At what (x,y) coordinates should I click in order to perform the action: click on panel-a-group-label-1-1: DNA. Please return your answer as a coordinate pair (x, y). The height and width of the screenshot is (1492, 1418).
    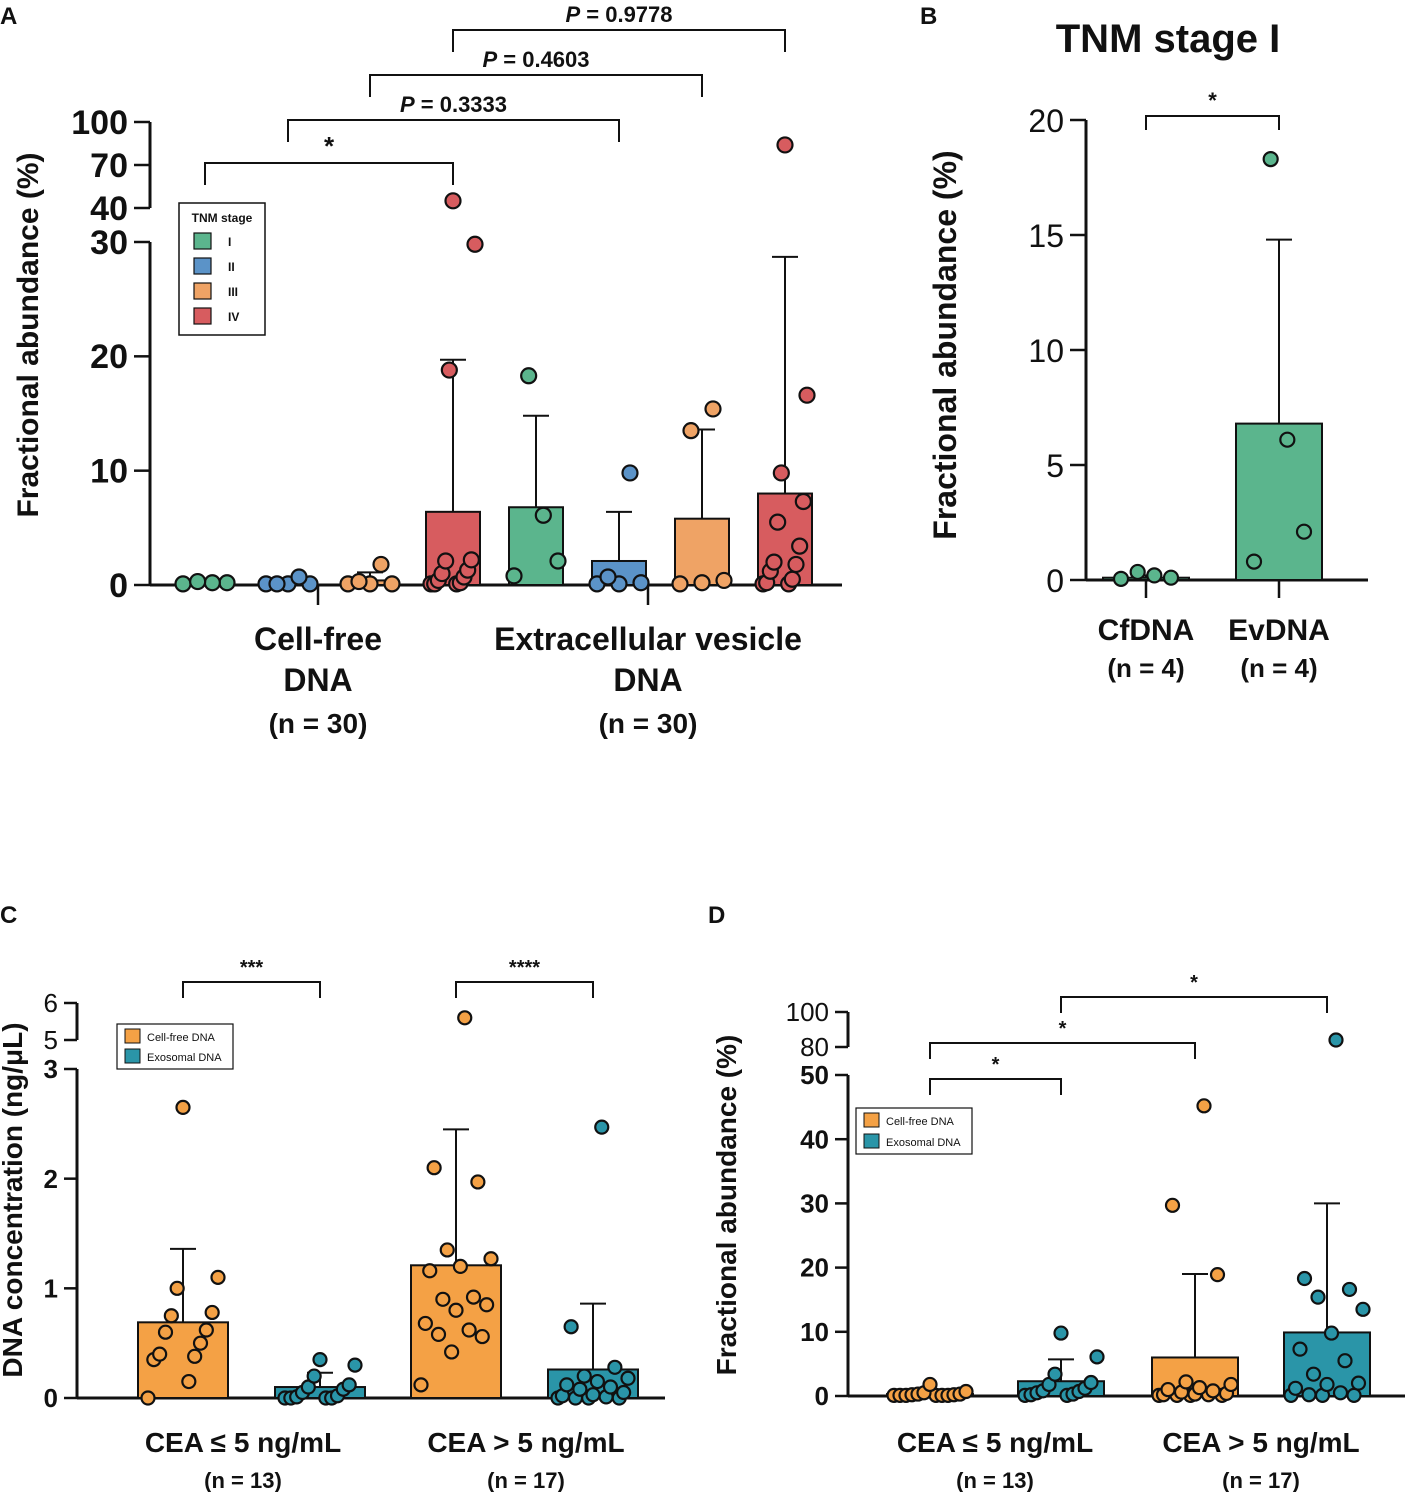
    Looking at the image, I should click on (647, 680).